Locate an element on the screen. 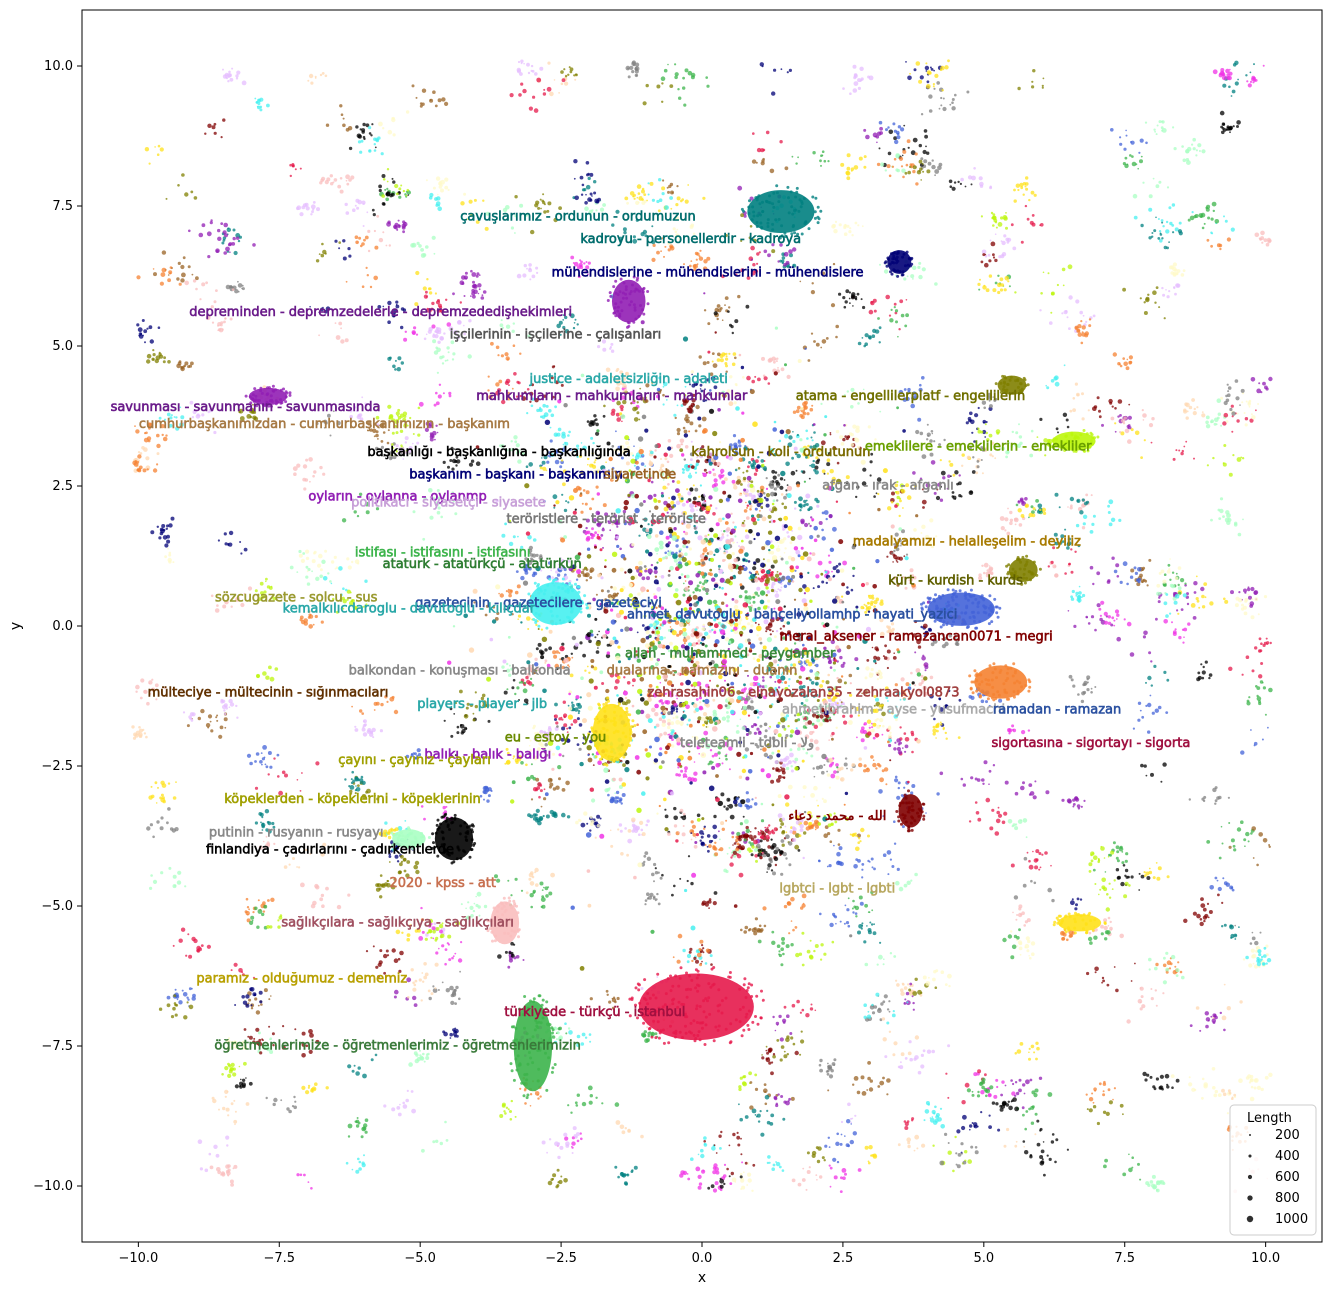  point-cluster is located at coordinates (717, 387).